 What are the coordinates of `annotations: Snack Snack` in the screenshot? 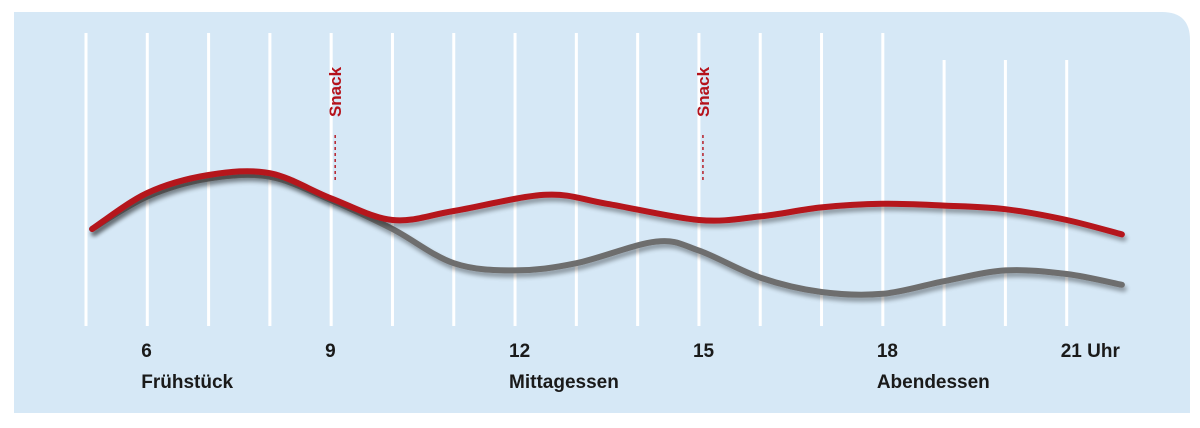 It's located at (519, 123).